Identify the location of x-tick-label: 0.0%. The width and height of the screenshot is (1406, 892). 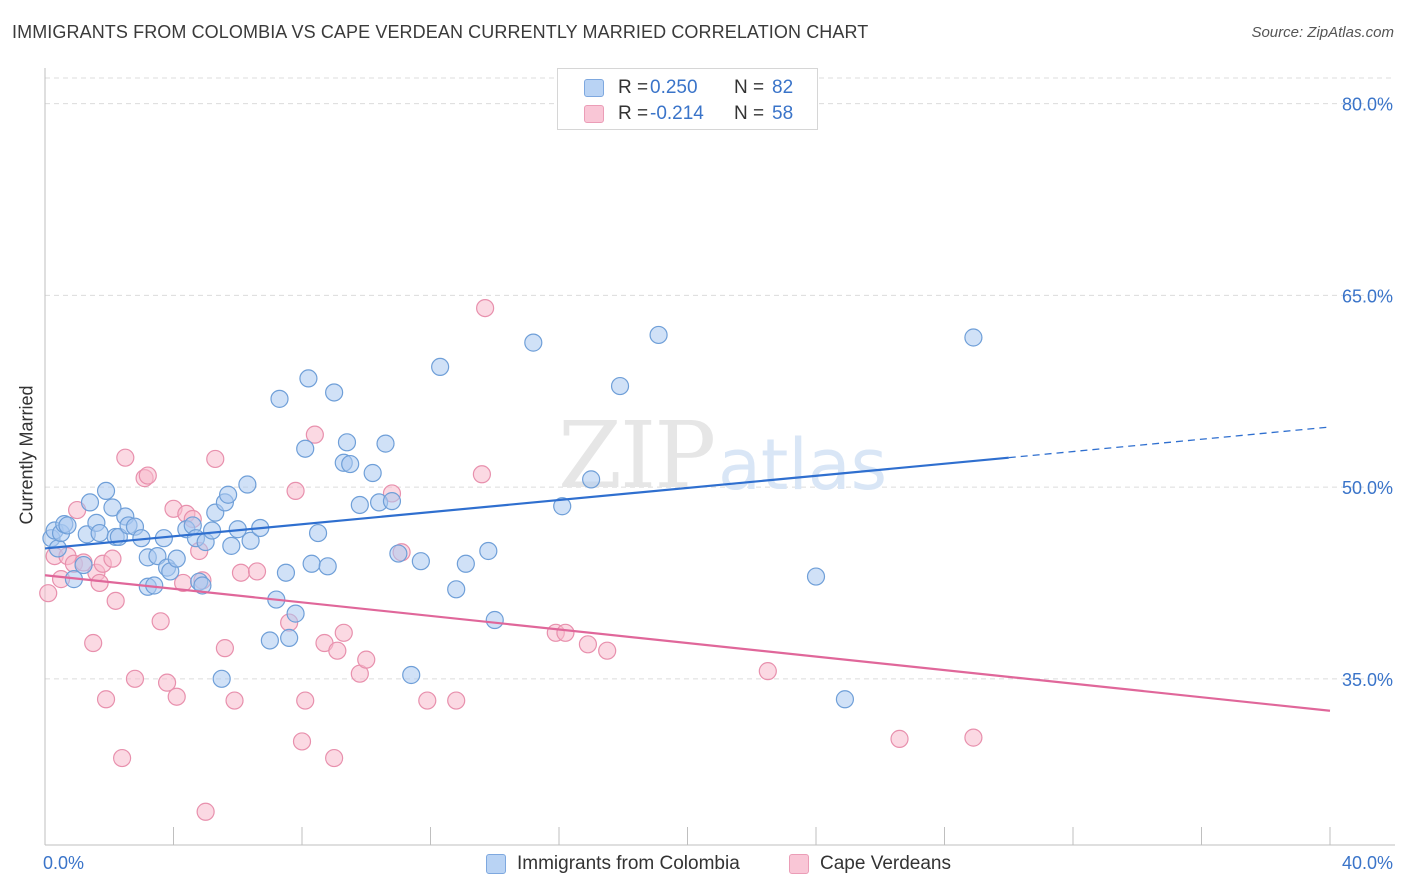
(63, 863).